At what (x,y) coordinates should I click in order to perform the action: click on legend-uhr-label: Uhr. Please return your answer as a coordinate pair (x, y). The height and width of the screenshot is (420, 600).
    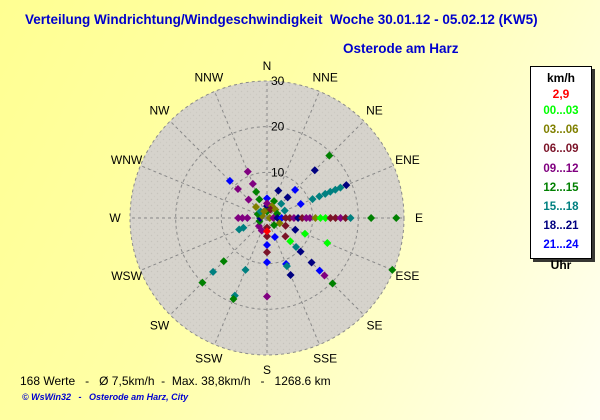
    Looking at the image, I should click on (561, 264).